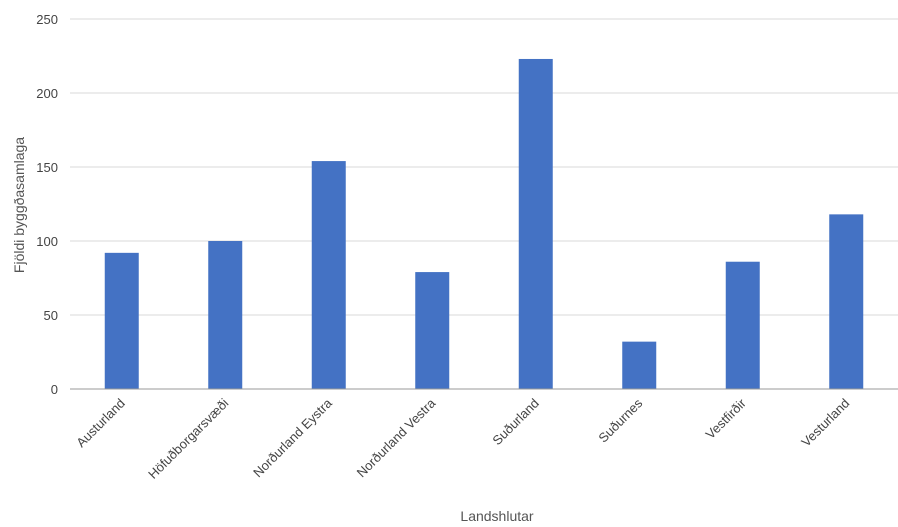 The width and height of the screenshot is (898, 527). I want to click on x-tick-label: Norðurland Vestra, so click(396, 437).